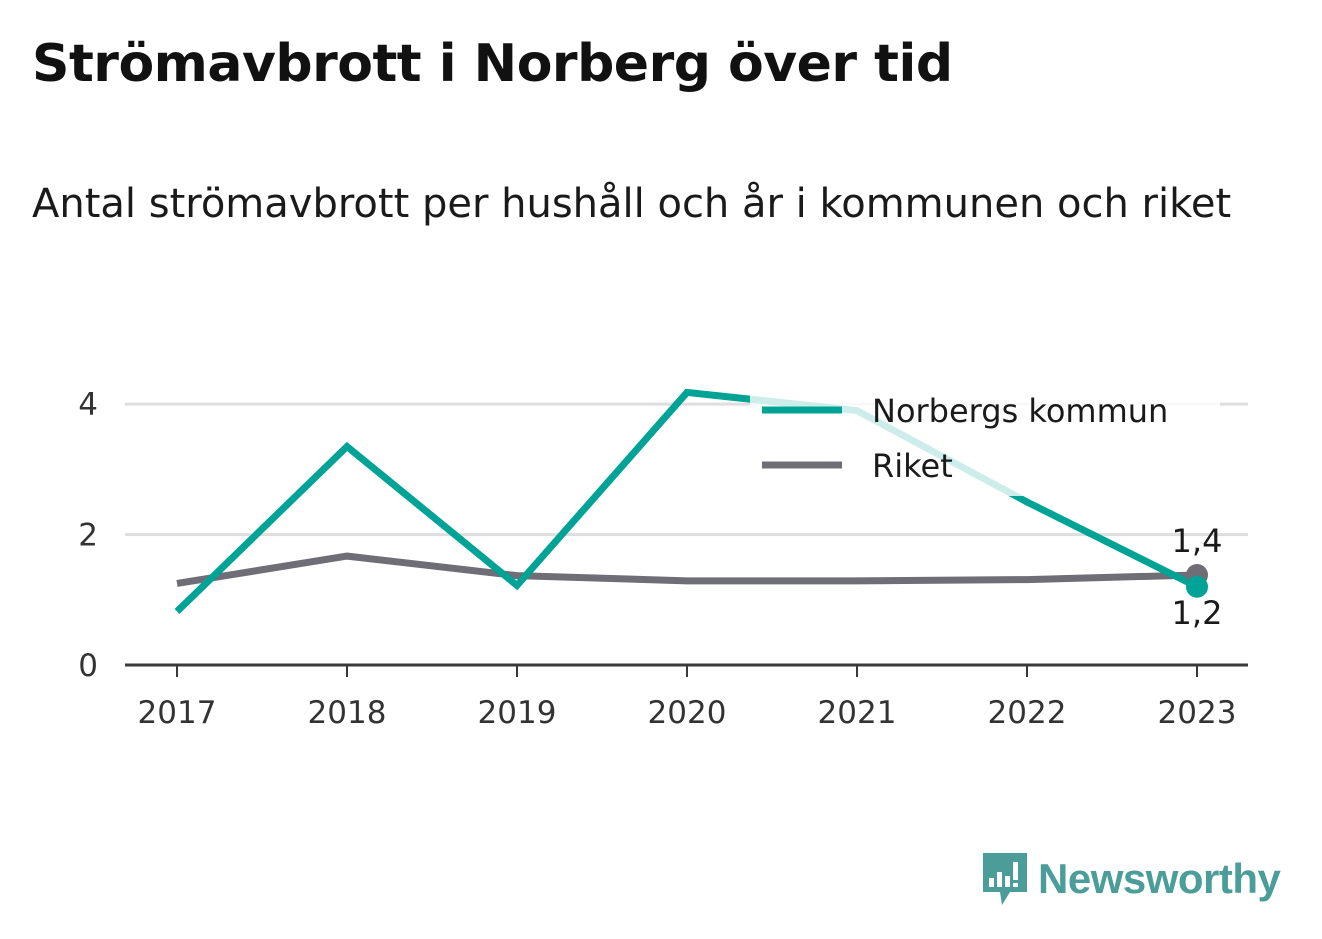  I want to click on y-tick-label: 2, so click(88, 536).